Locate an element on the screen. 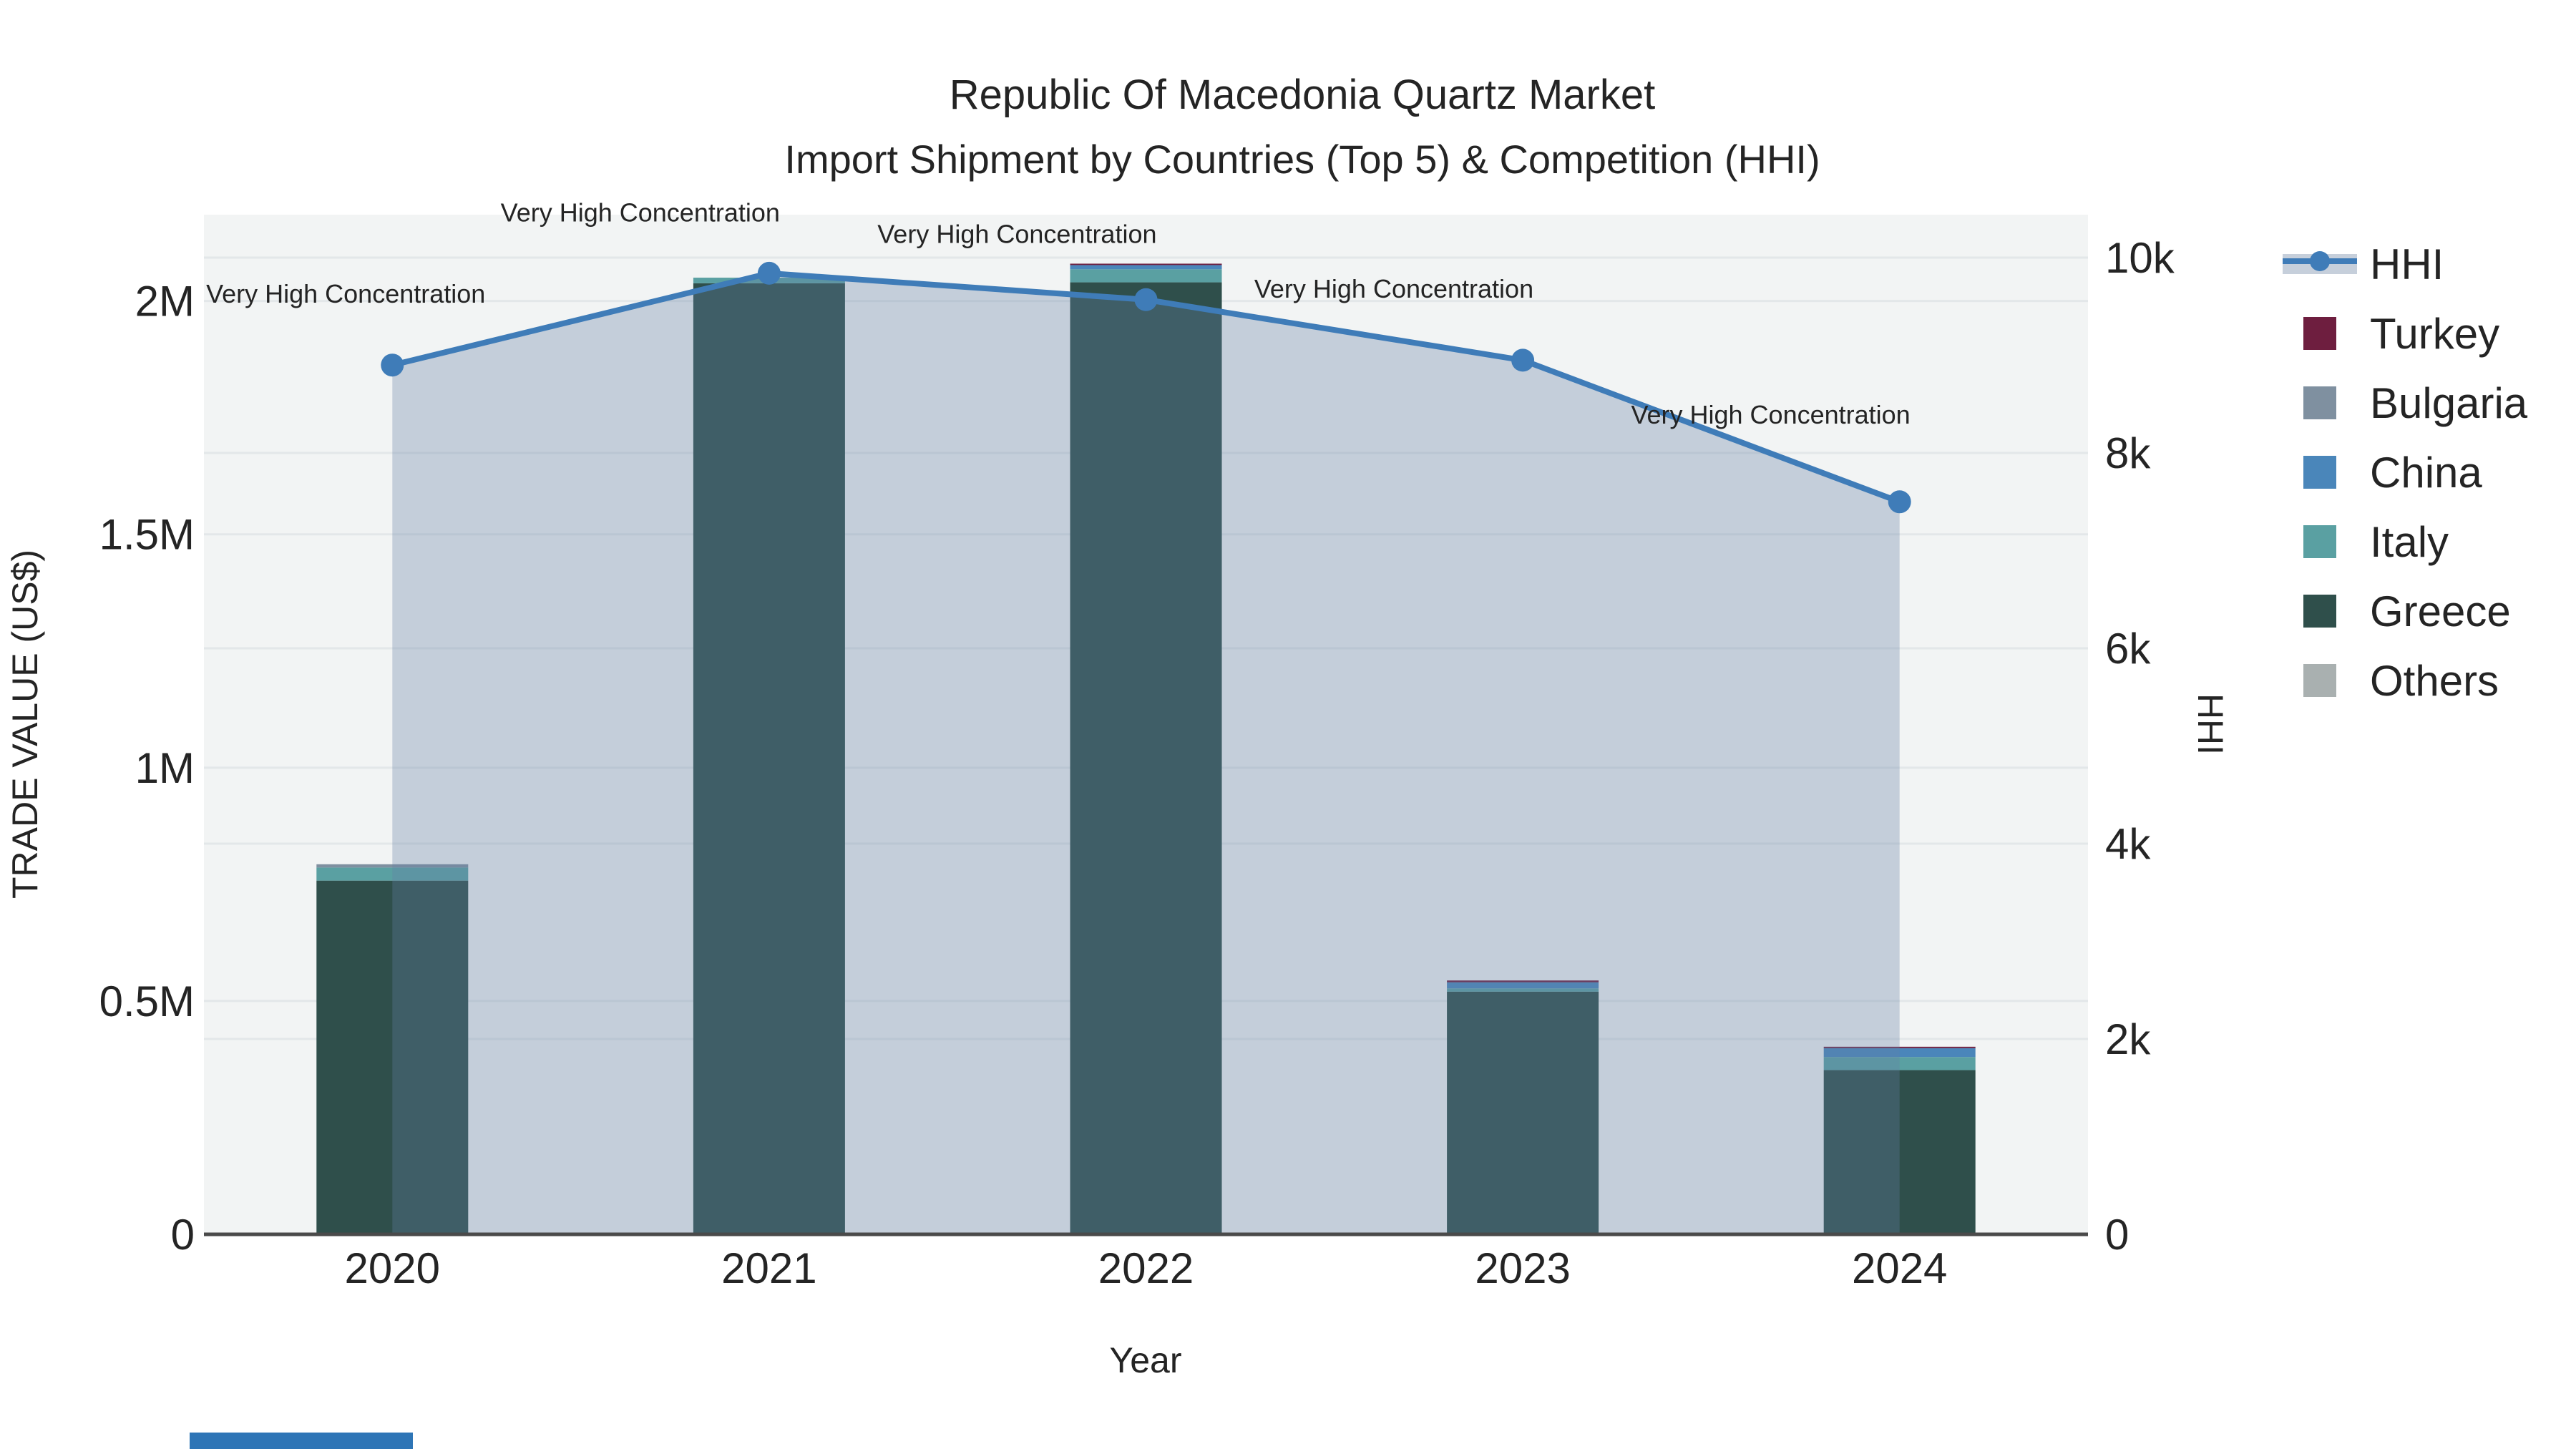  legend-label-italy: Italy is located at coordinates (2409, 542).